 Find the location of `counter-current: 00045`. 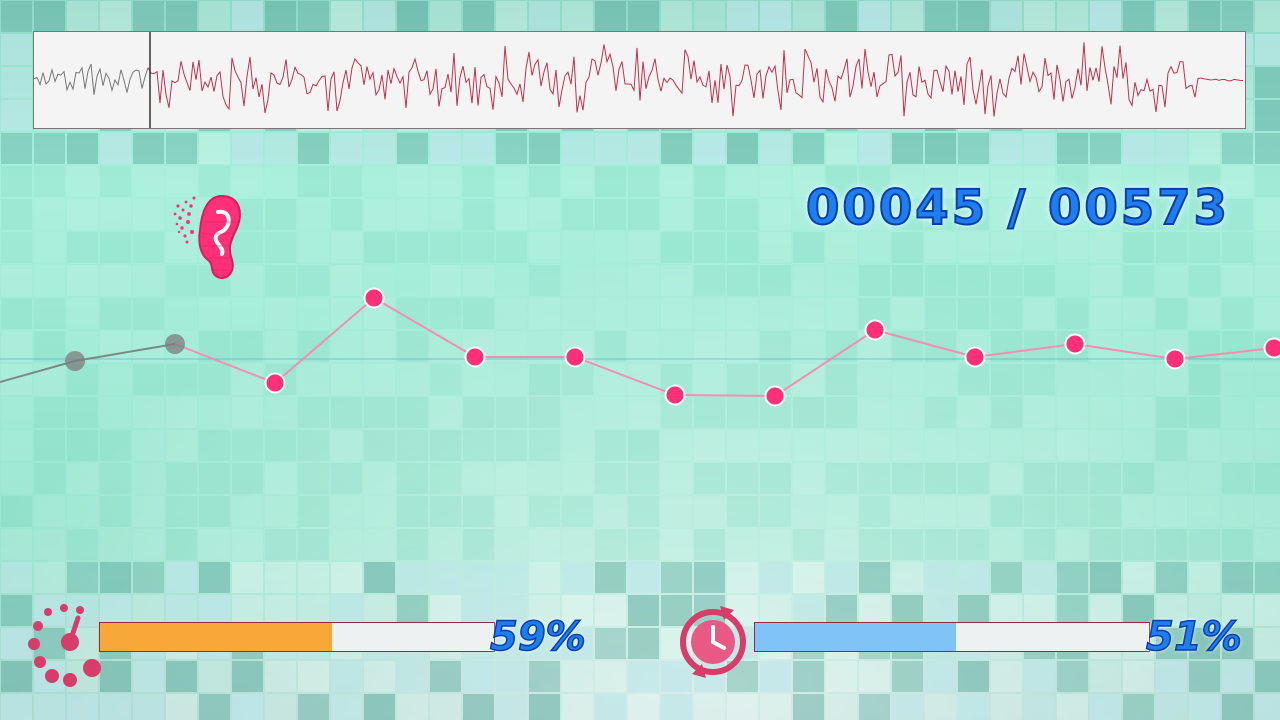

counter-current: 00045 is located at coordinates (897, 208).